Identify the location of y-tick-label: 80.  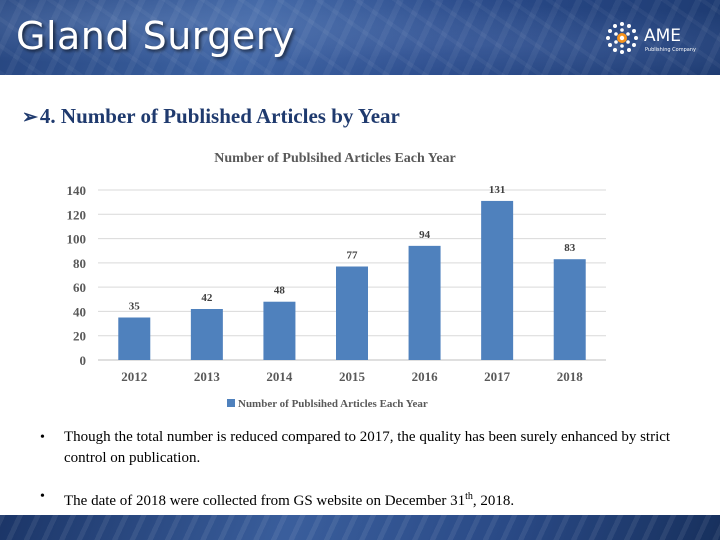
(79, 263).